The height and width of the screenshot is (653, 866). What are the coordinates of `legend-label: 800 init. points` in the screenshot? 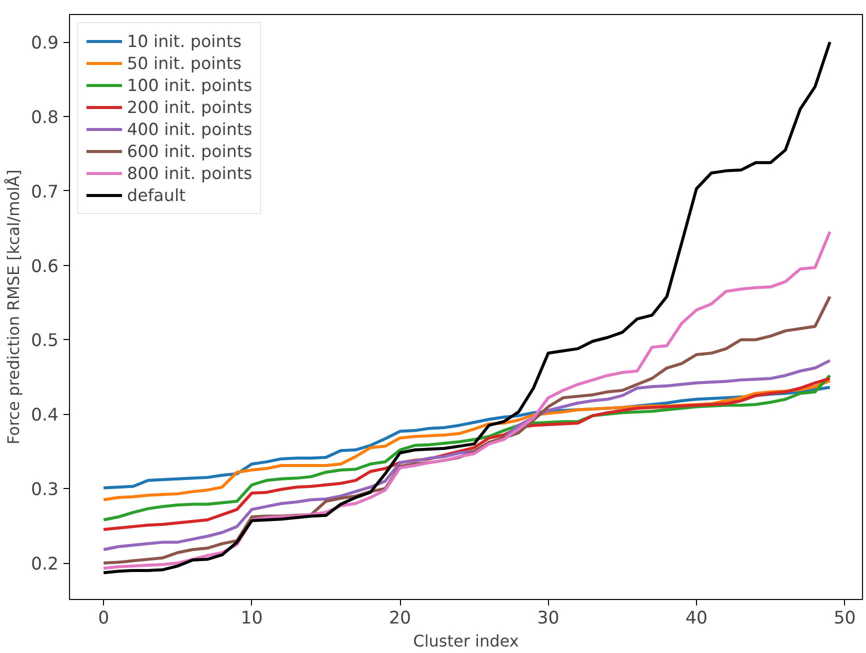 It's located at (189, 173).